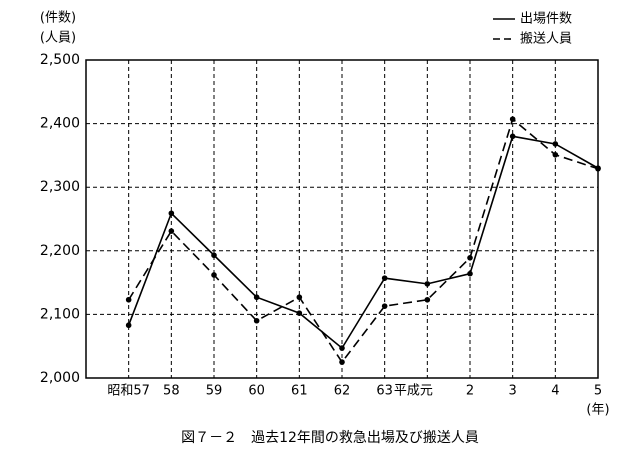 The height and width of the screenshot is (467, 640). What do you see at coordinates (546, 19) in the screenshot?
I see `legend-label: 出場件数` at bounding box center [546, 19].